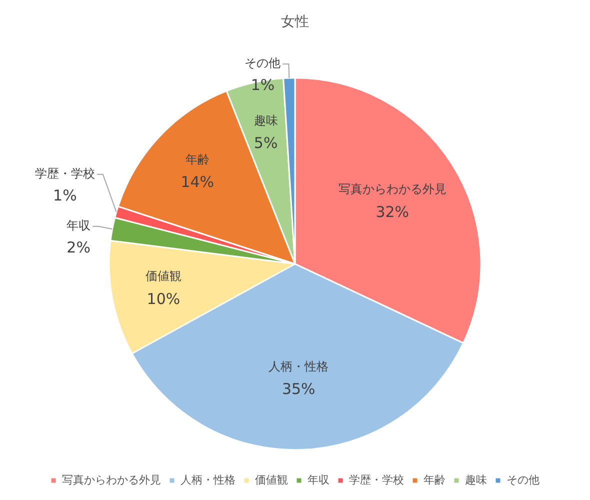  What do you see at coordinates (299, 389) in the screenshot?
I see `data-label: 35%` at bounding box center [299, 389].